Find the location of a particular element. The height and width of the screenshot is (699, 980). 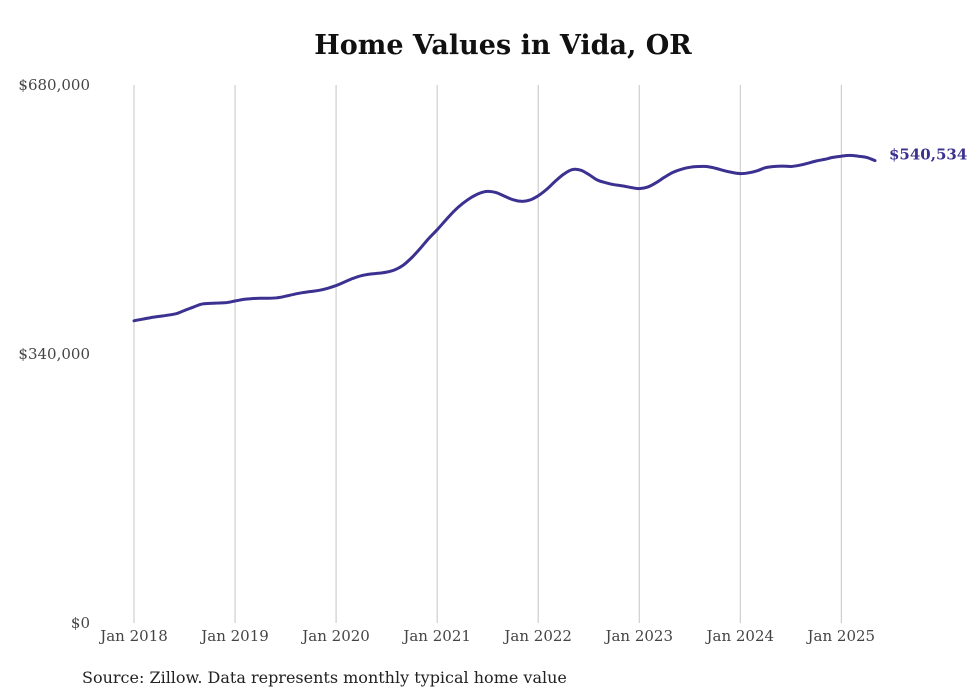

x-tick-label: Jan 2018 is located at coordinates (133, 636).